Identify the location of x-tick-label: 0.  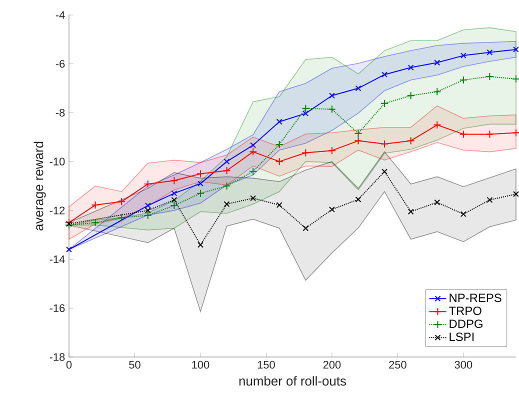
(69, 364).